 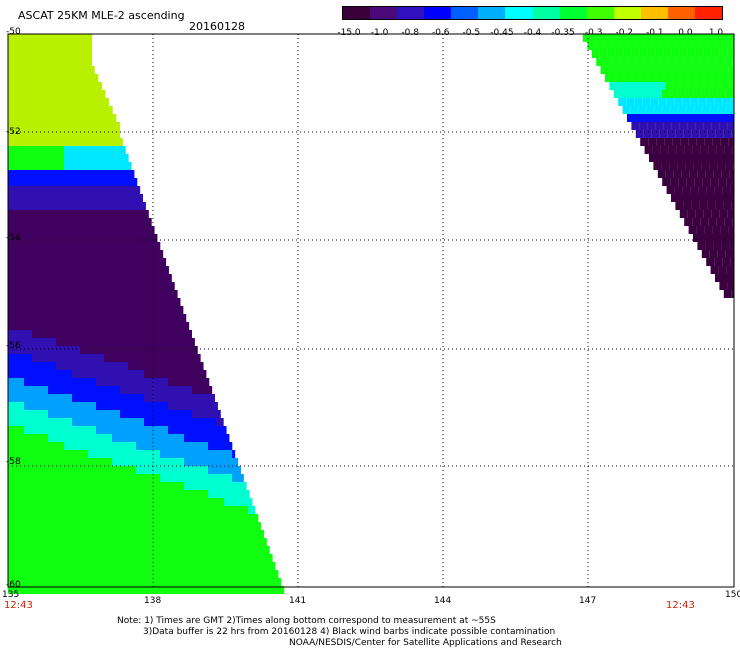 What do you see at coordinates (438, 13) in the screenshot?
I see `color-scale-segment` at bounding box center [438, 13].